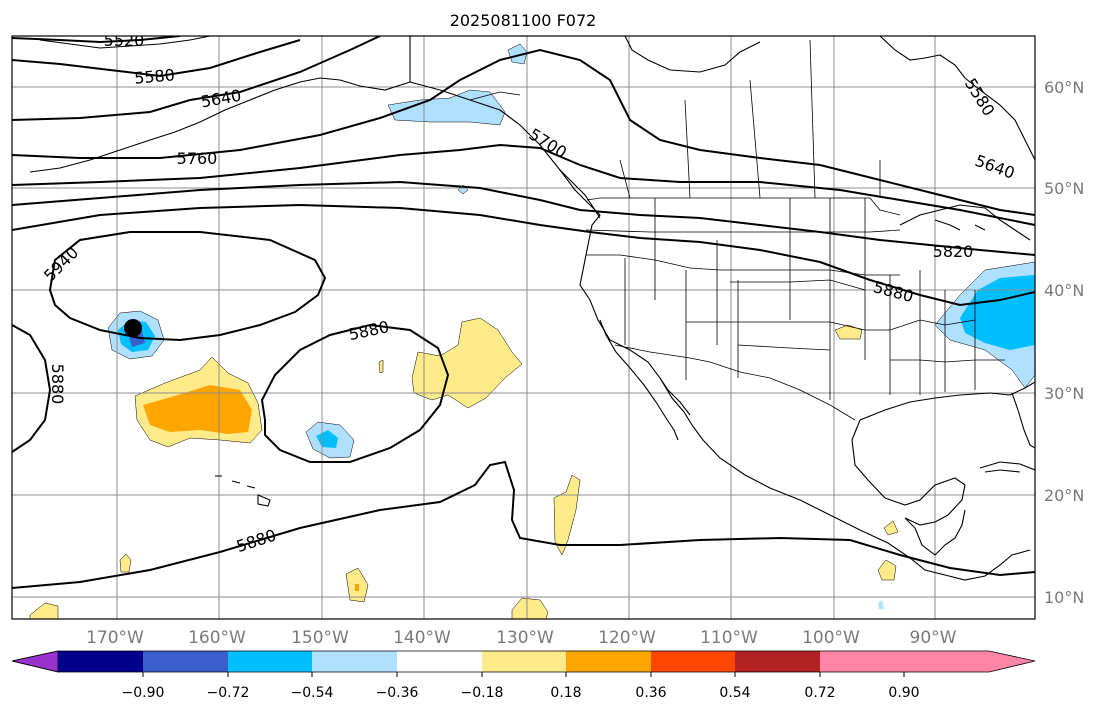 This screenshot has height=712, width=1105. I want to click on lon-label: 110°W, so click(729, 638).